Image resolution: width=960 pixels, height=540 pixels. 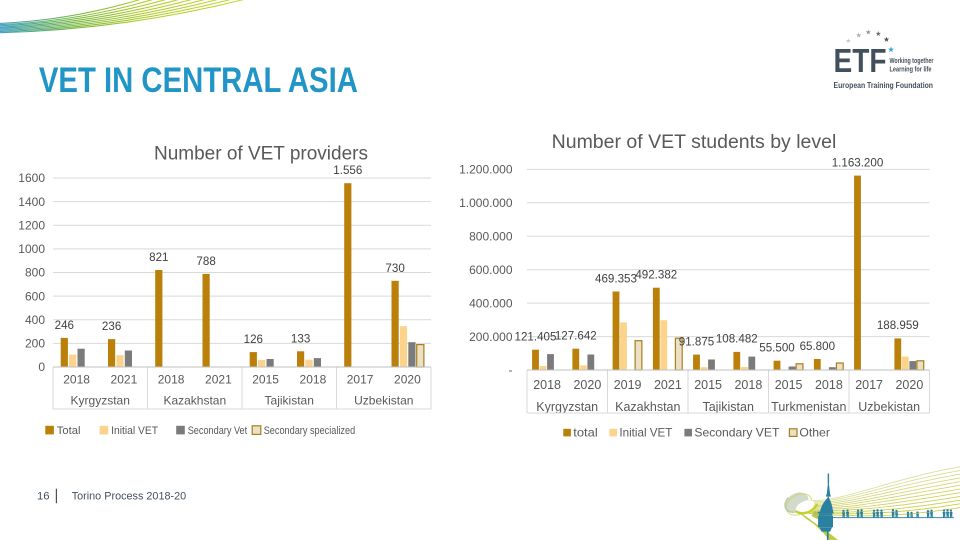 I want to click on svg-text: 788, so click(x=205, y=261).